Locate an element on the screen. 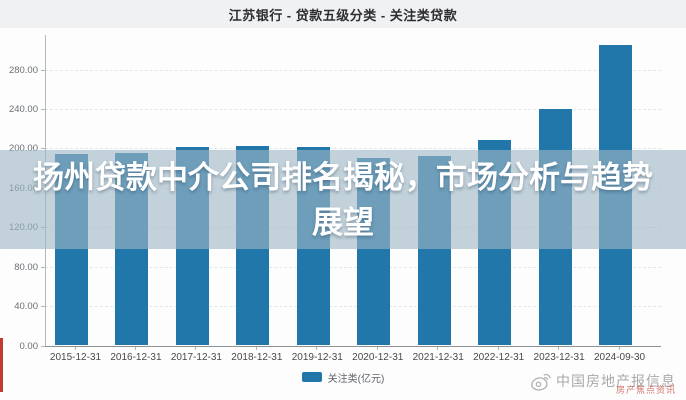 The width and height of the screenshot is (686, 400). watermark: 中国房地产报信息 房产焦点资讯 is located at coordinates (603, 383).